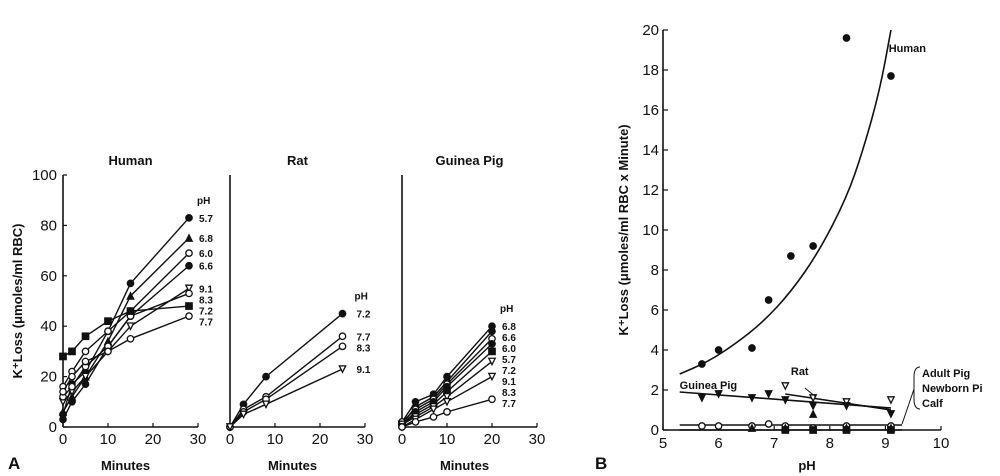 This screenshot has width=1000, height=476. Describe the element at coordinates (810, 392) in the screenshot. I see `panel-b-rat-leader` at that location.